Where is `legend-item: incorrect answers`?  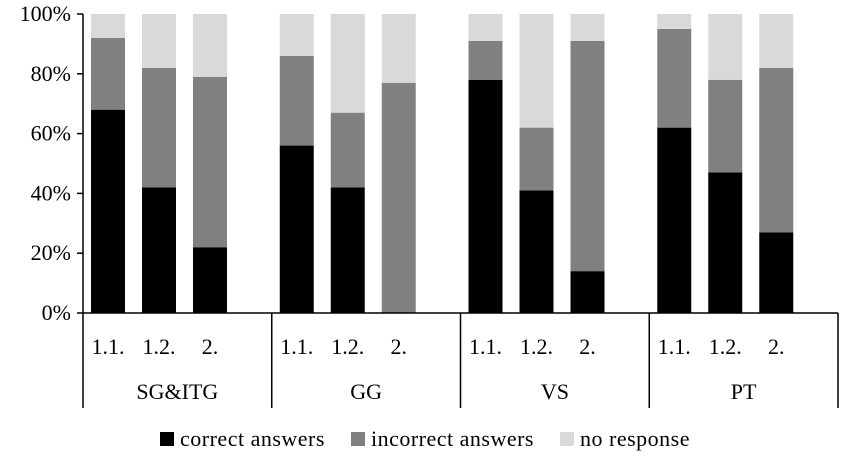
legend-item: incorrect answers is located at coordinates (442, 439).